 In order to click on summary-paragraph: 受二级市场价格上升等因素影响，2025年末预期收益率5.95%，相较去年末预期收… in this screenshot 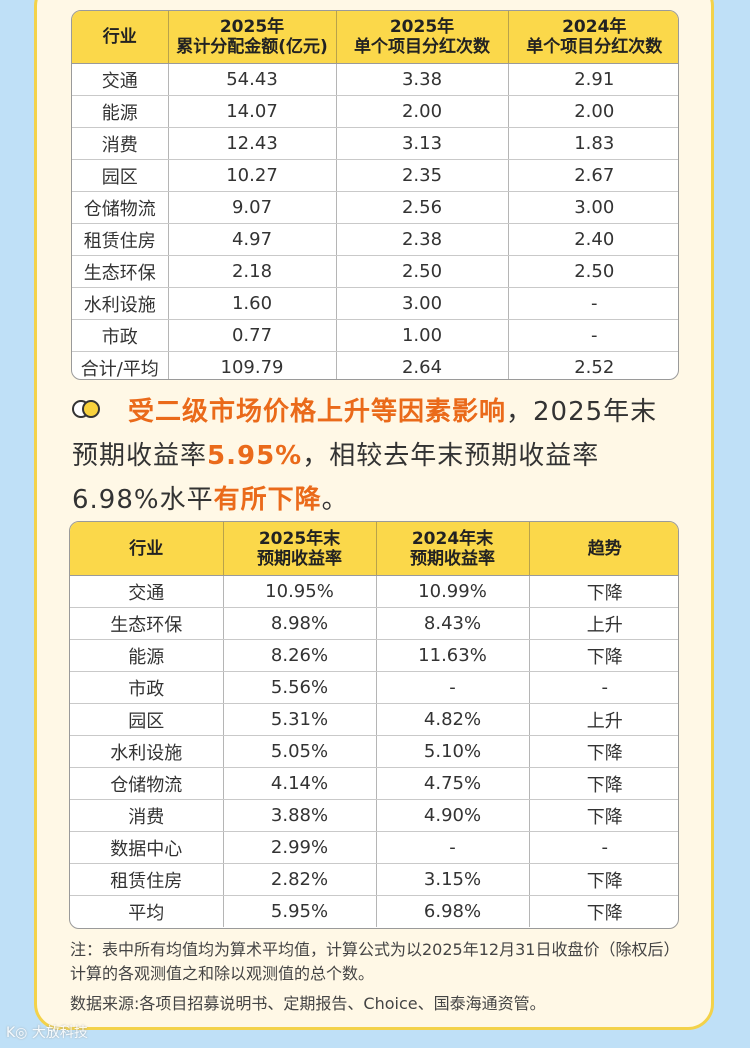, I will do `click(377, 456)`.